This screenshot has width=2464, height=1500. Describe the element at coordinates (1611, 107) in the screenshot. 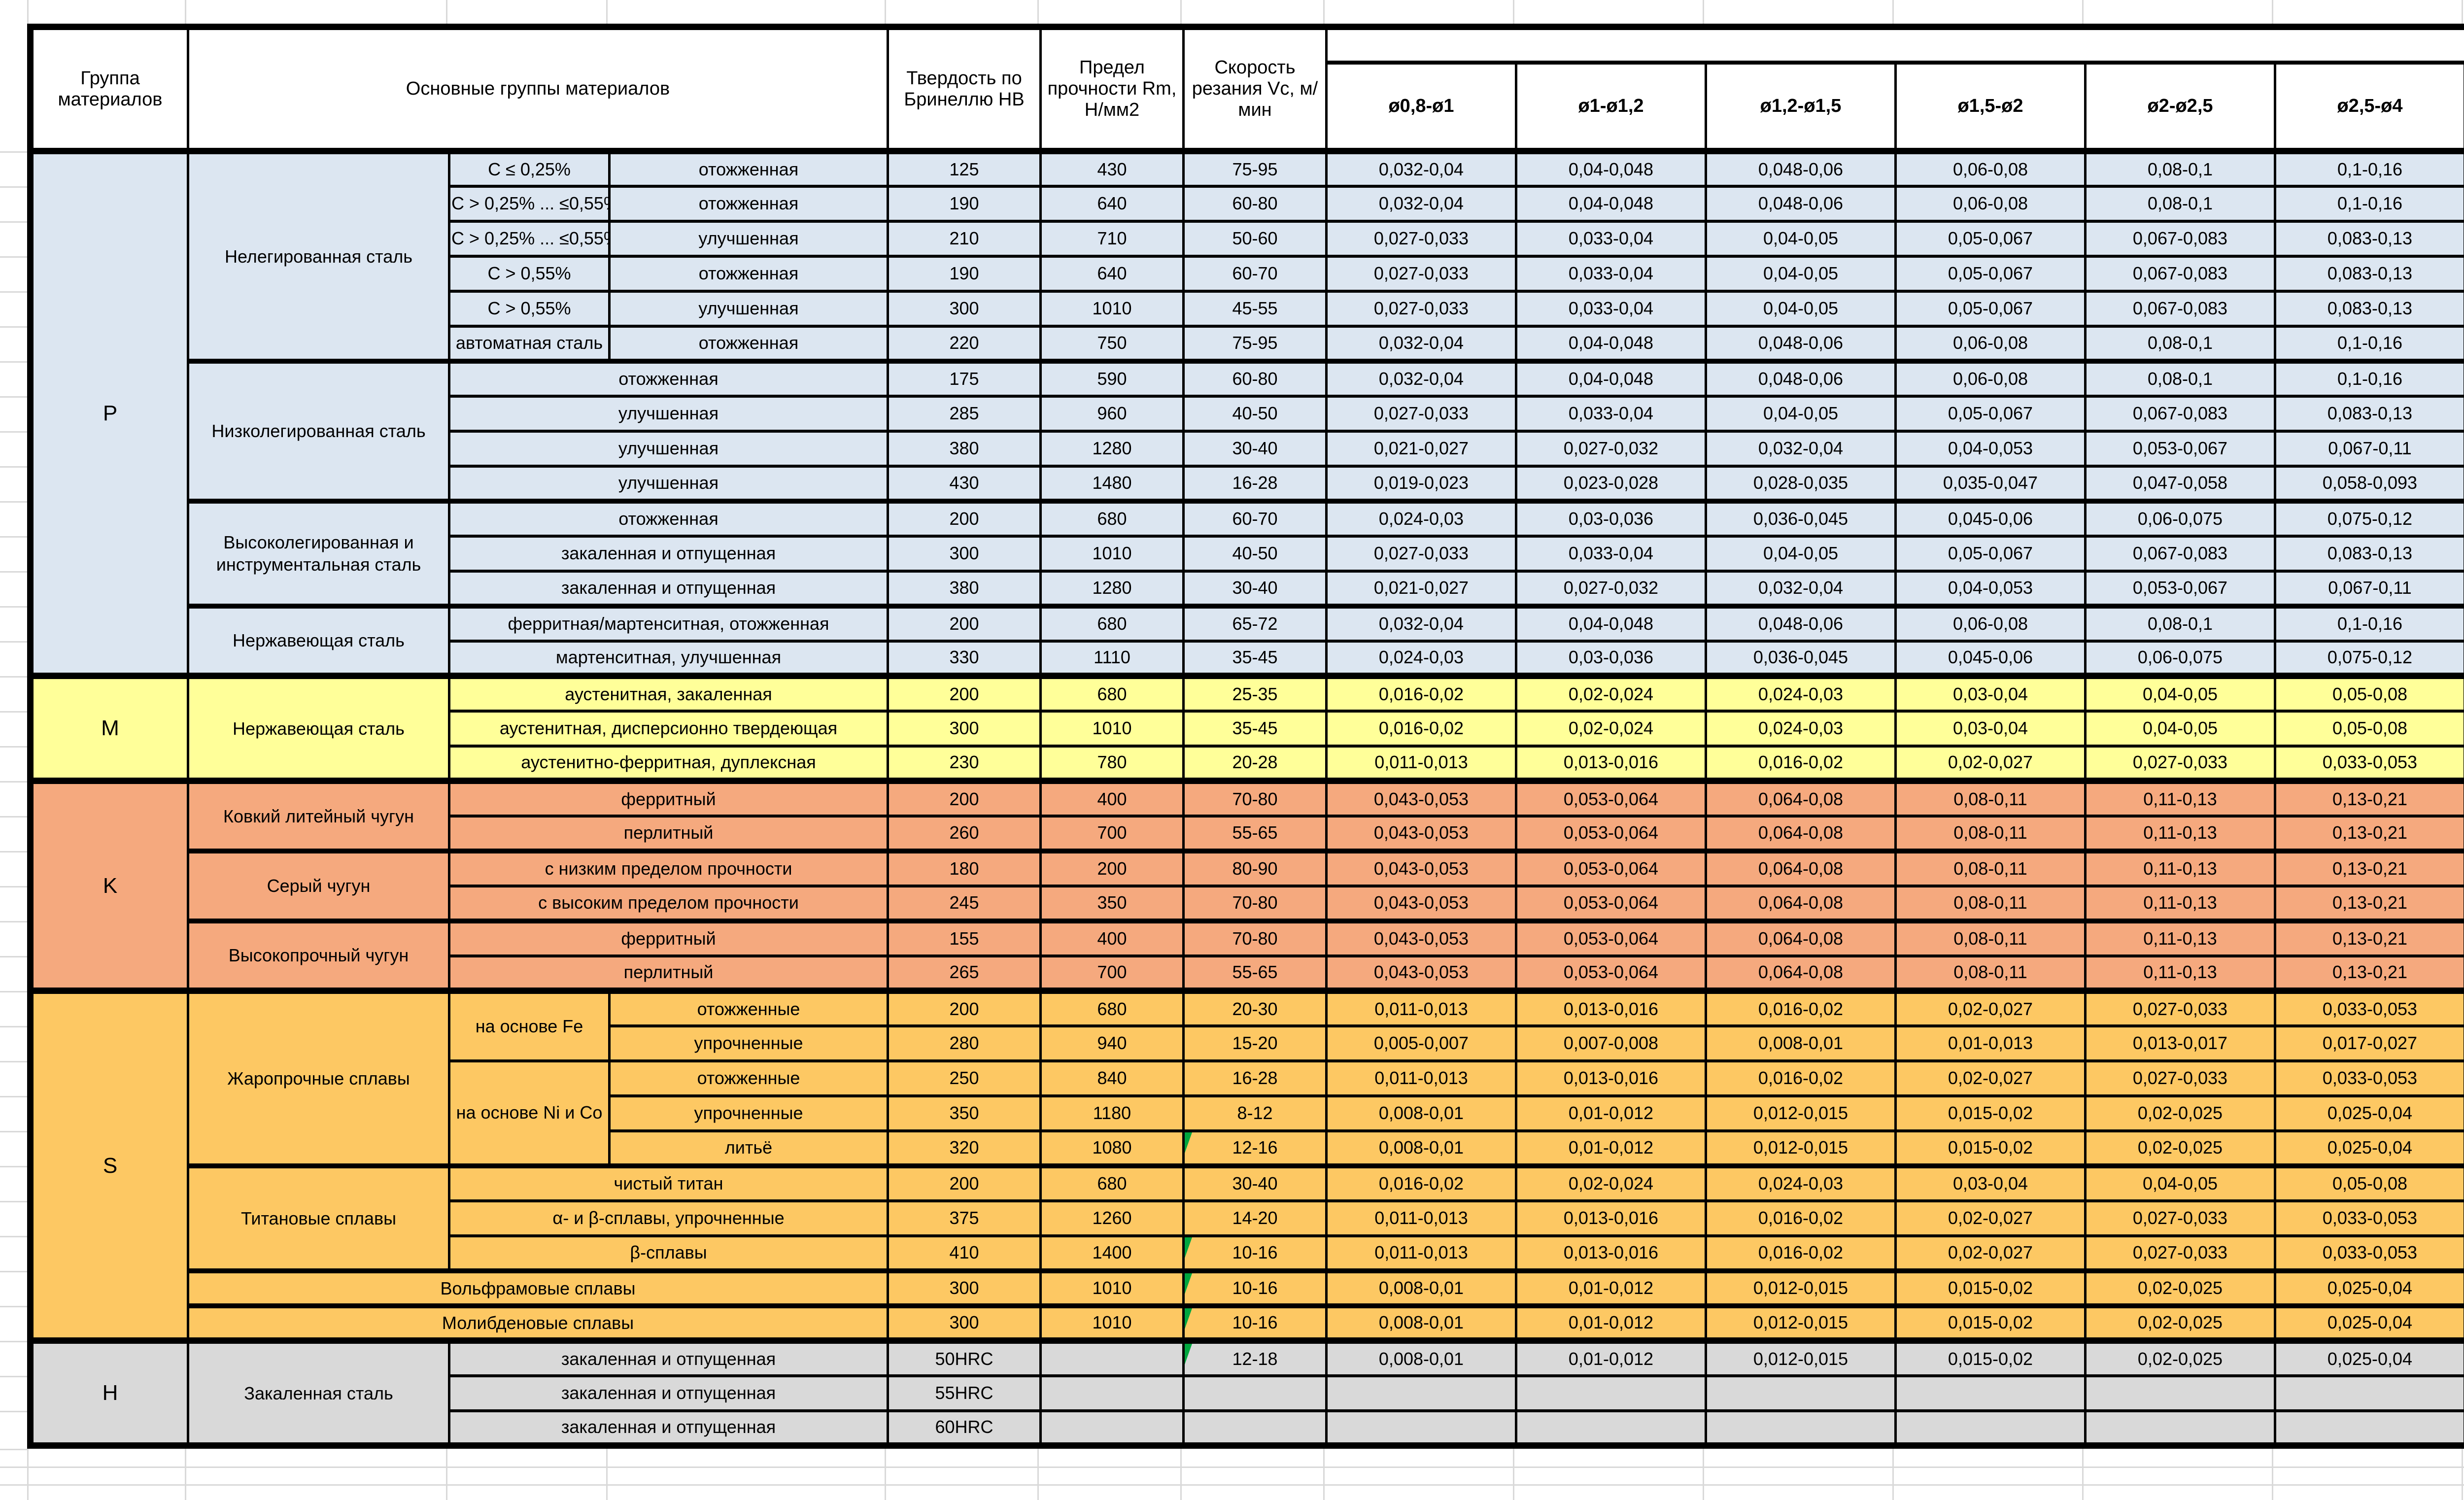

I see `feed-col-header: ø1-ø1,2` at that location.